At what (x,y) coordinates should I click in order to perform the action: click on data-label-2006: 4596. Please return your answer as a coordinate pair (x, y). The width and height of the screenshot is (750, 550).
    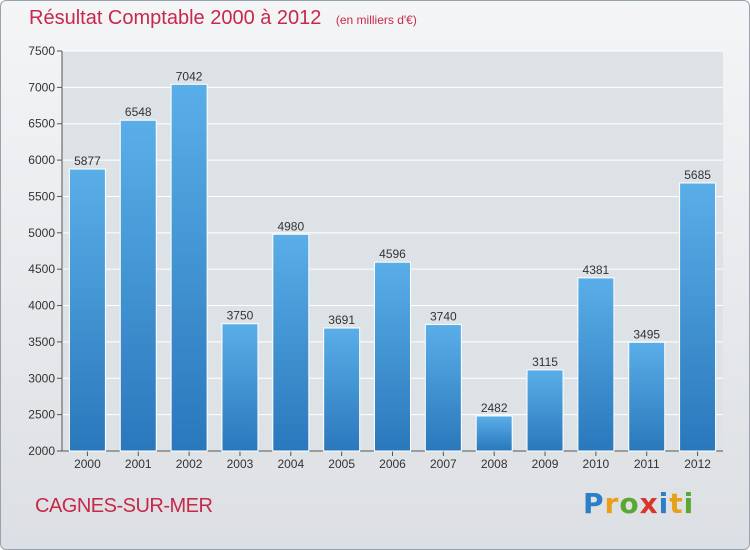
    Looking at the image, I should click on (392, 254).